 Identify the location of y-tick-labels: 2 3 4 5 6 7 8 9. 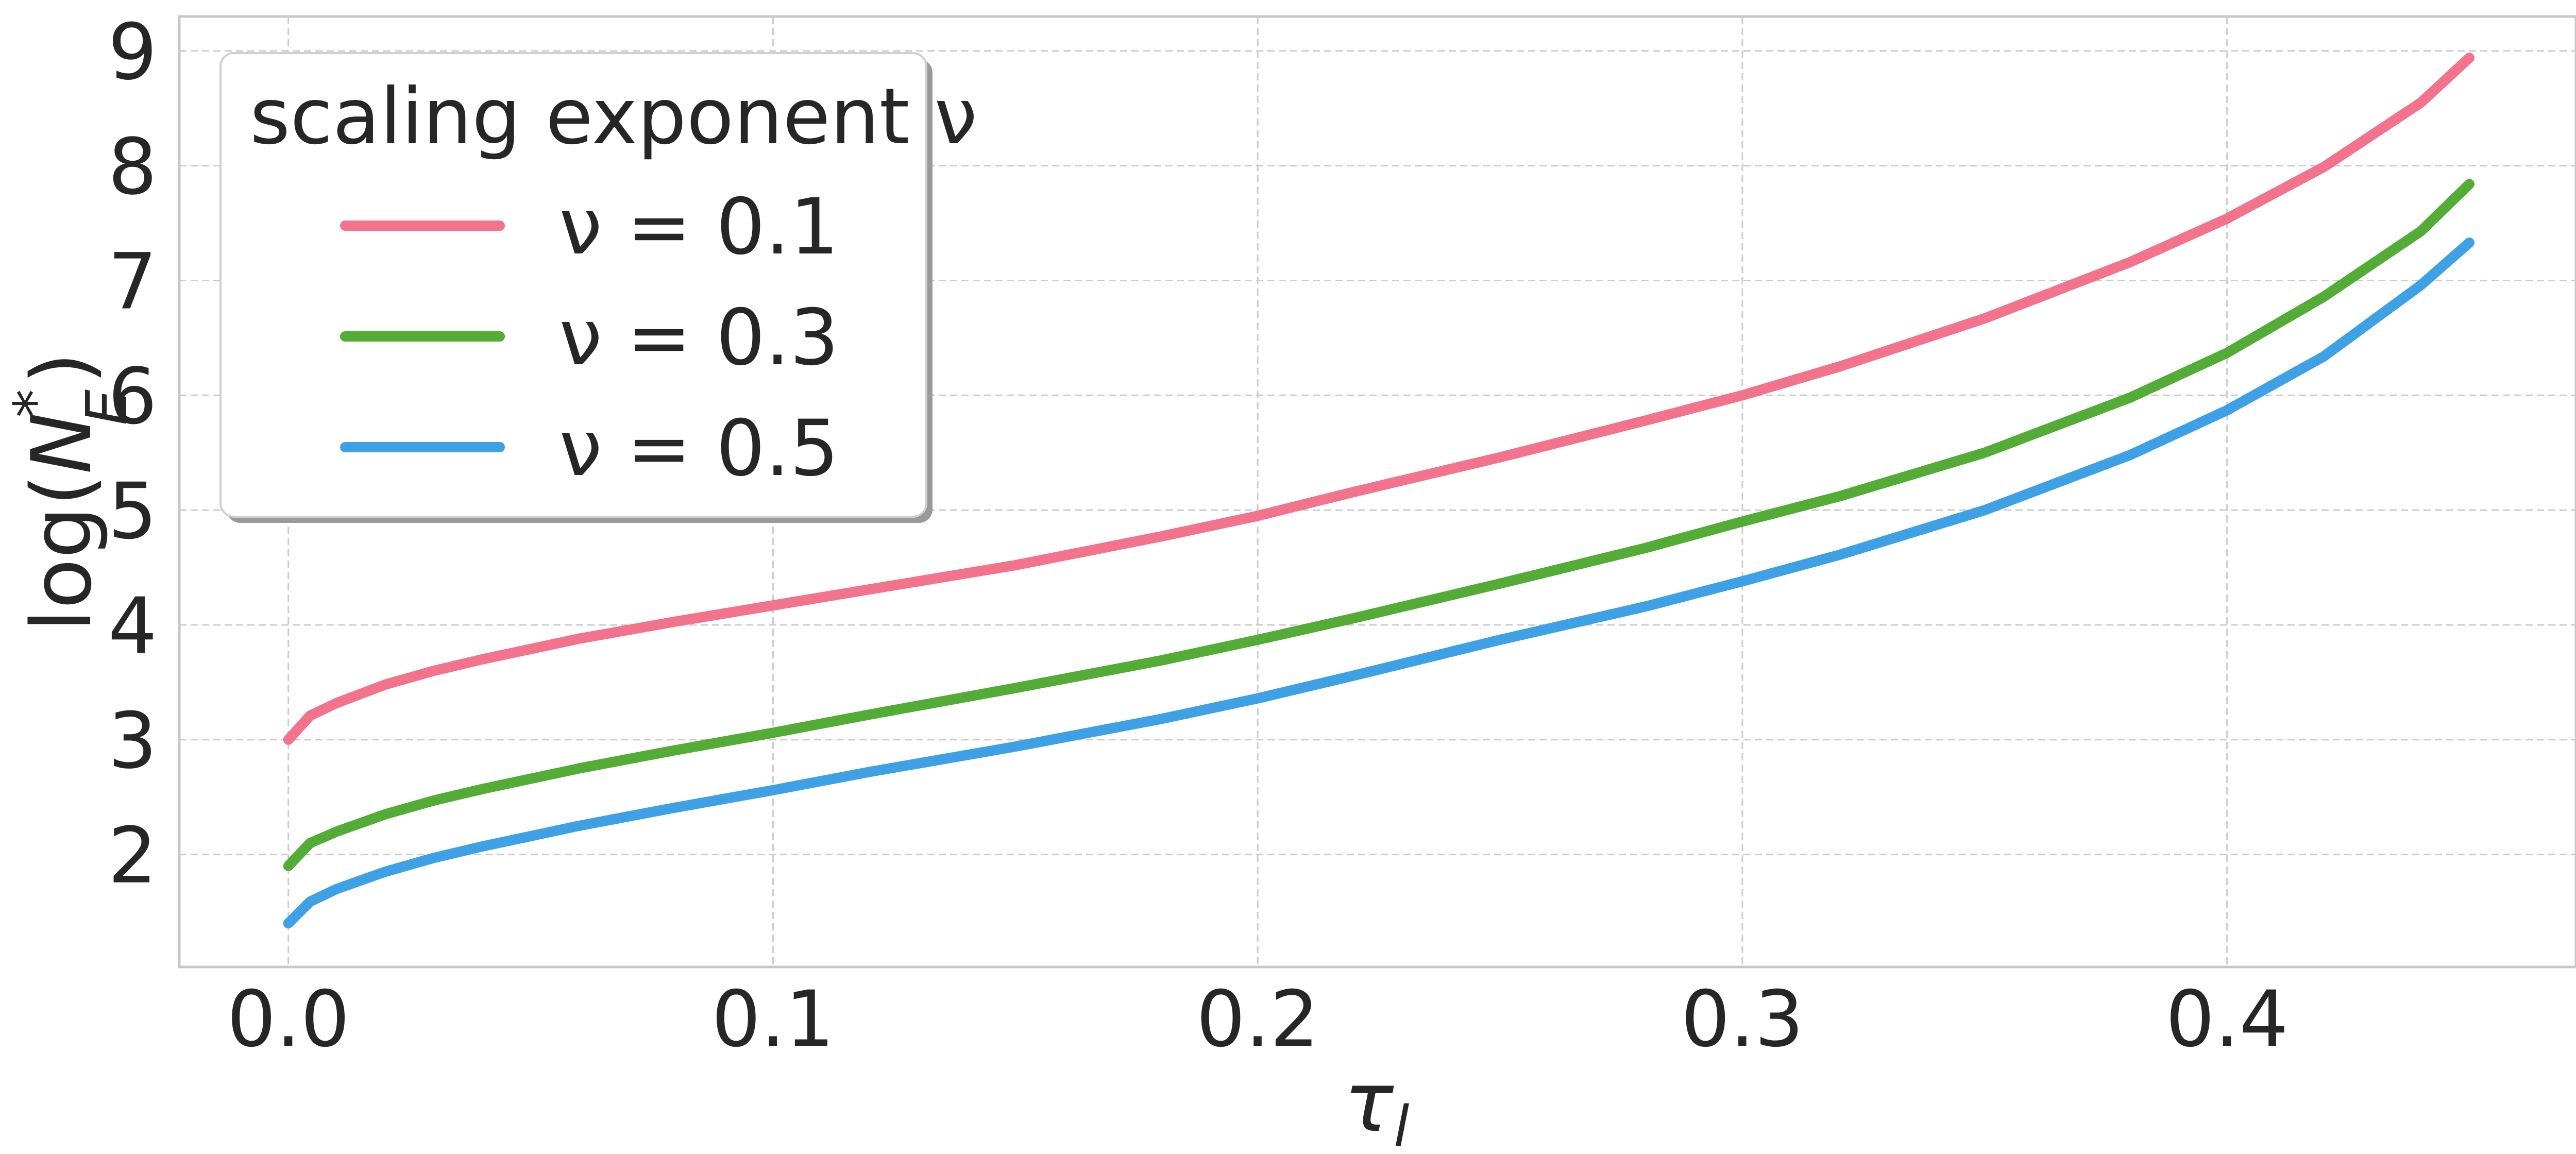
(132, 454).